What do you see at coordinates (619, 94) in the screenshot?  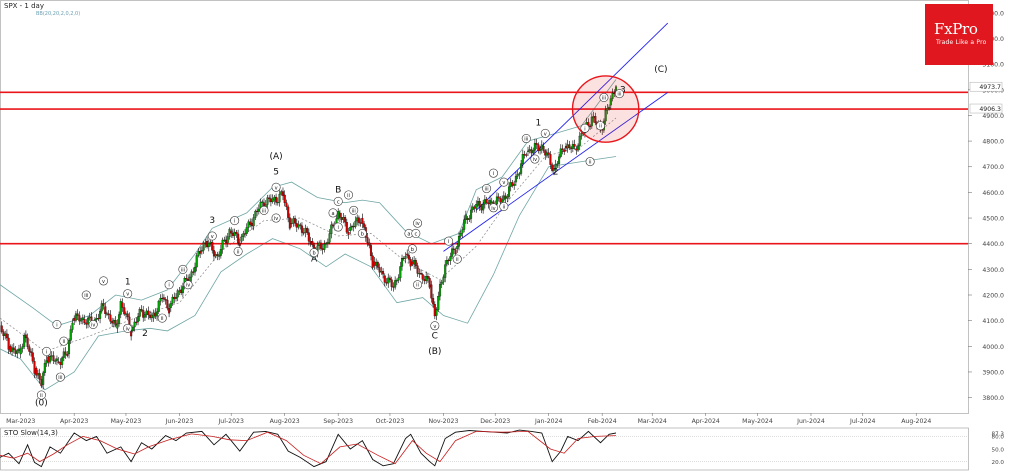 I see `elliott-subwave-marker: iii` at bounding box center [619, 94].